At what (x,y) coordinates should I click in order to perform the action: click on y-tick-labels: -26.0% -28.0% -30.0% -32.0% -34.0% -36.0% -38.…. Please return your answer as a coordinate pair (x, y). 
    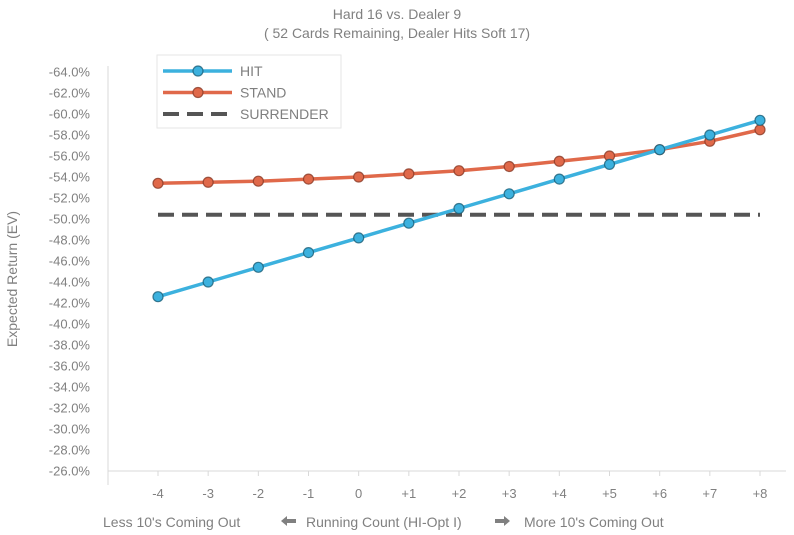
    Looking at the image, I should click on (70, 272).